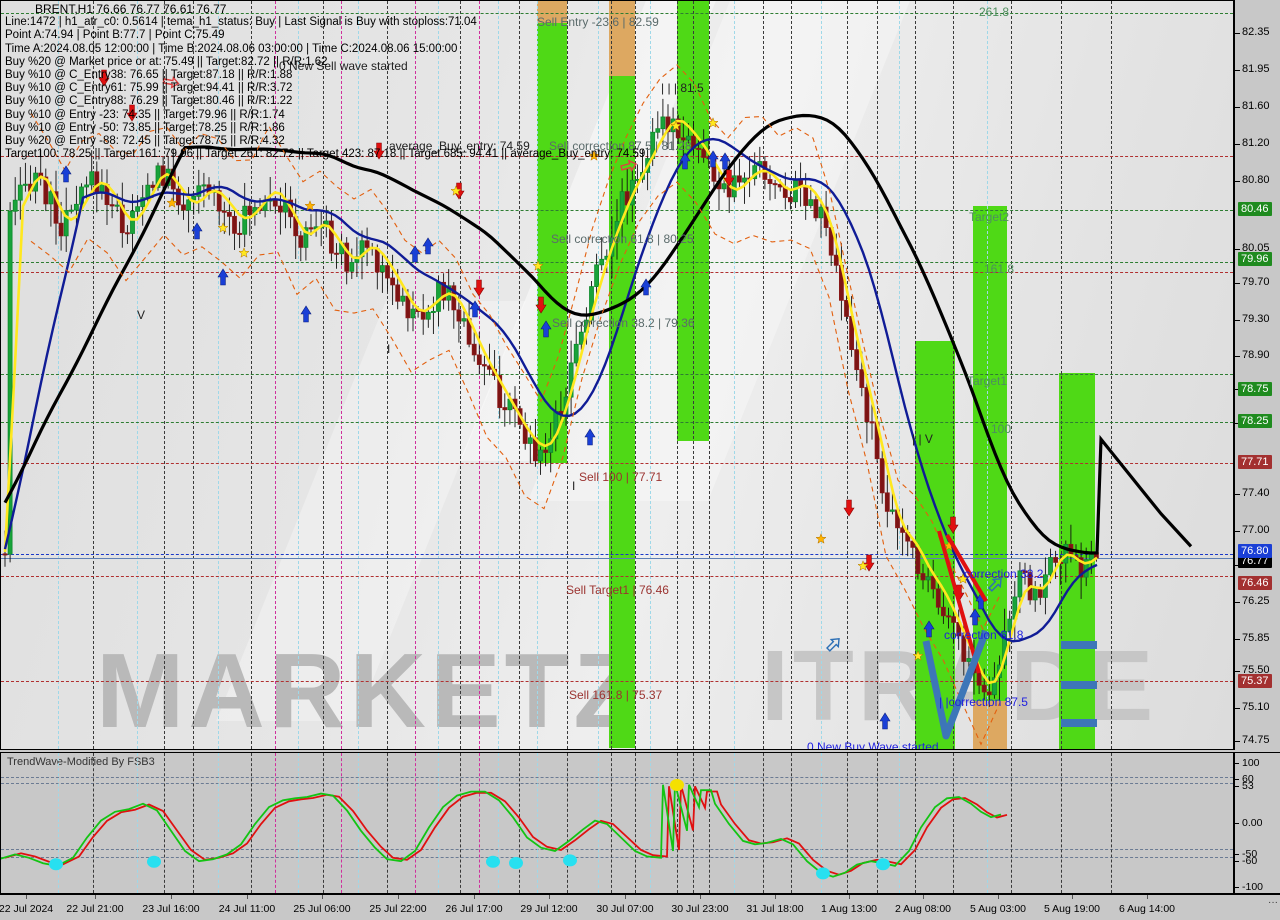 The height and width of the screenshot is (920, 1280). What do you see at coordinates (623, 323) in the screenshot?
I see `annotation-sell-corr-382: Sell correction 38.2 | 79.36` at bounding box center [623, 323].